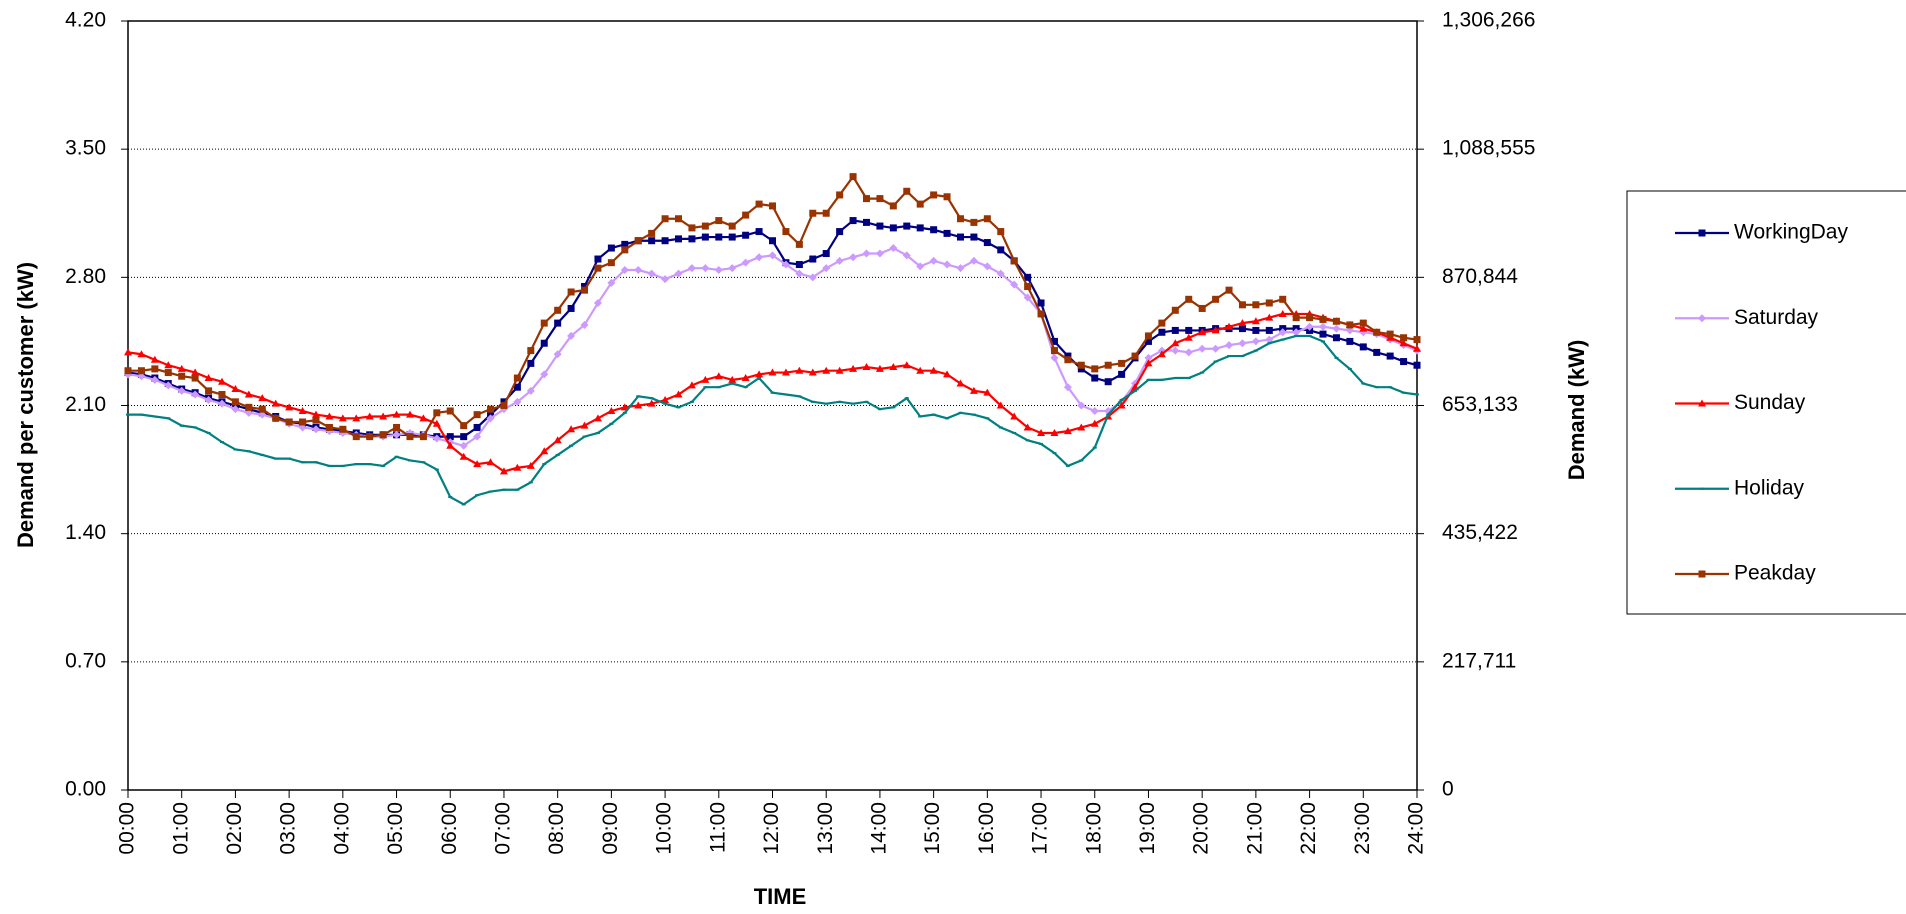 The height and width of the screenshot is (914, 1906). Describe the element at coordinates (85, 789) in the screenshot. I see `y-tick-label: 0.00` at that location.